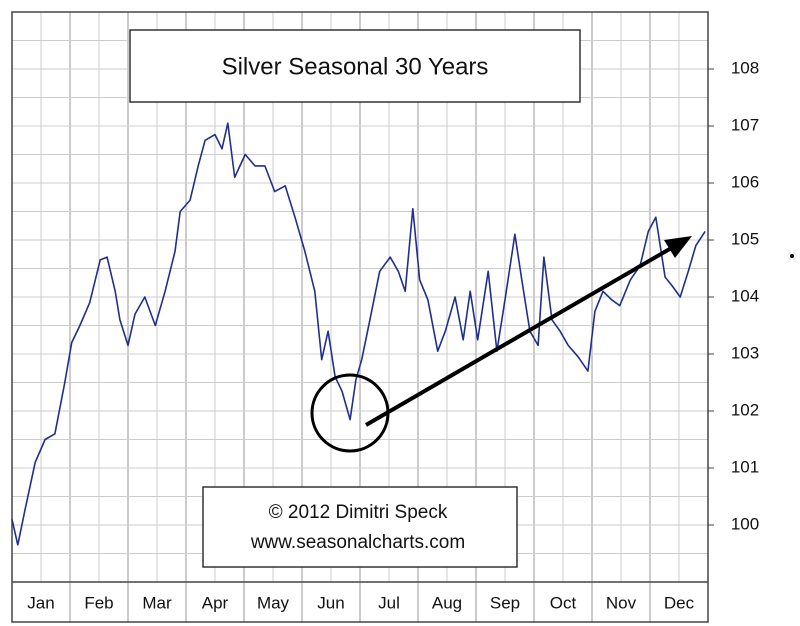 The height and width of the screenshot is (626, 800). What do you see at coordinates (505, 602) in the screenshot?
I see `x-tick-label: Sep` at bounding box center [505, 602].